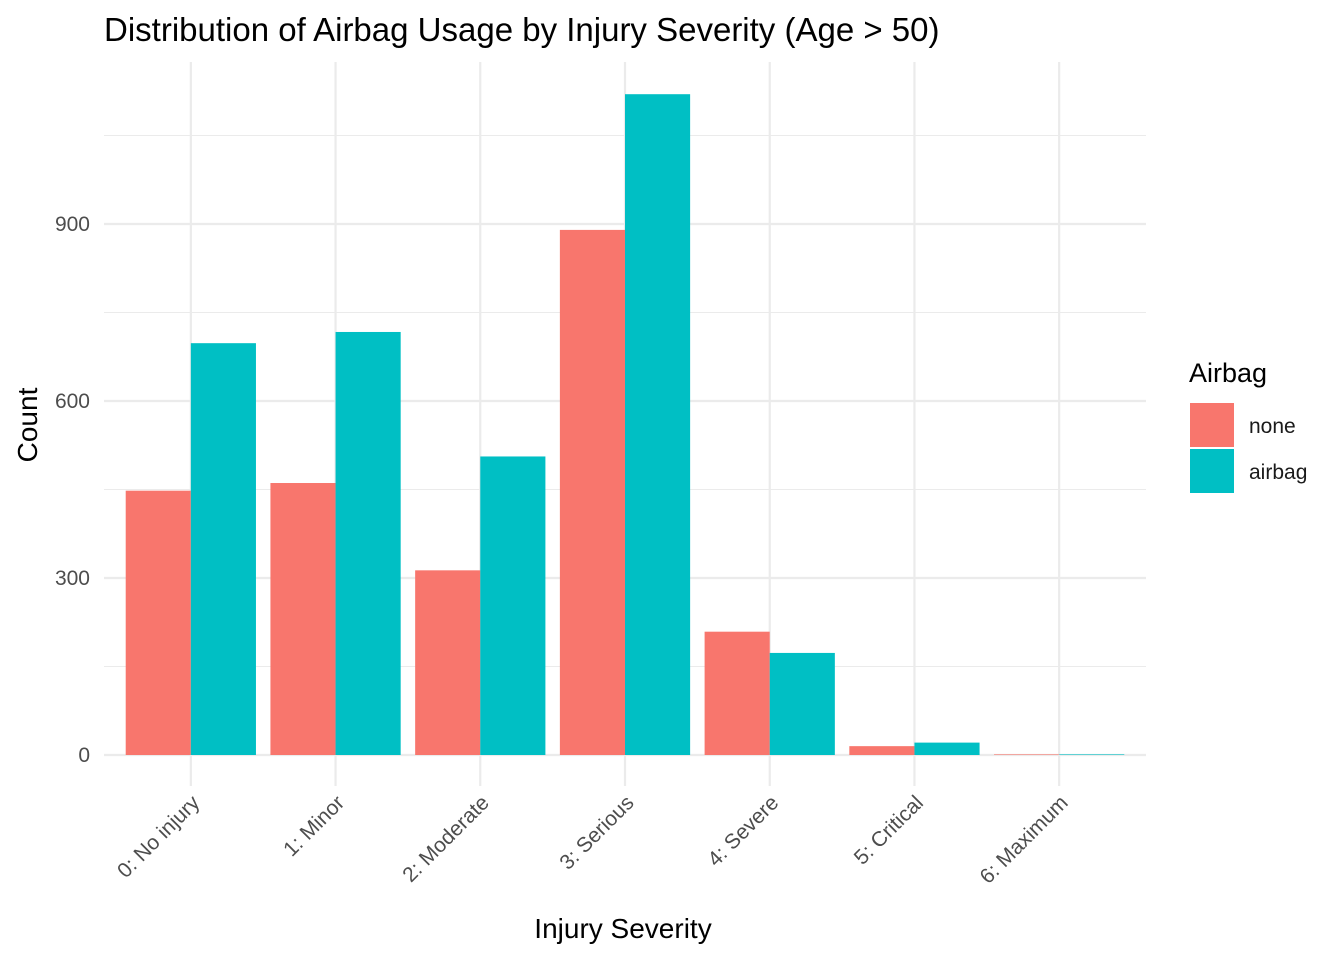 The width and height of the screenshot is (1344, 960). Describe the element at coordinates (1212, 425) in the screenshot. I see `legend-key-none` at that location.